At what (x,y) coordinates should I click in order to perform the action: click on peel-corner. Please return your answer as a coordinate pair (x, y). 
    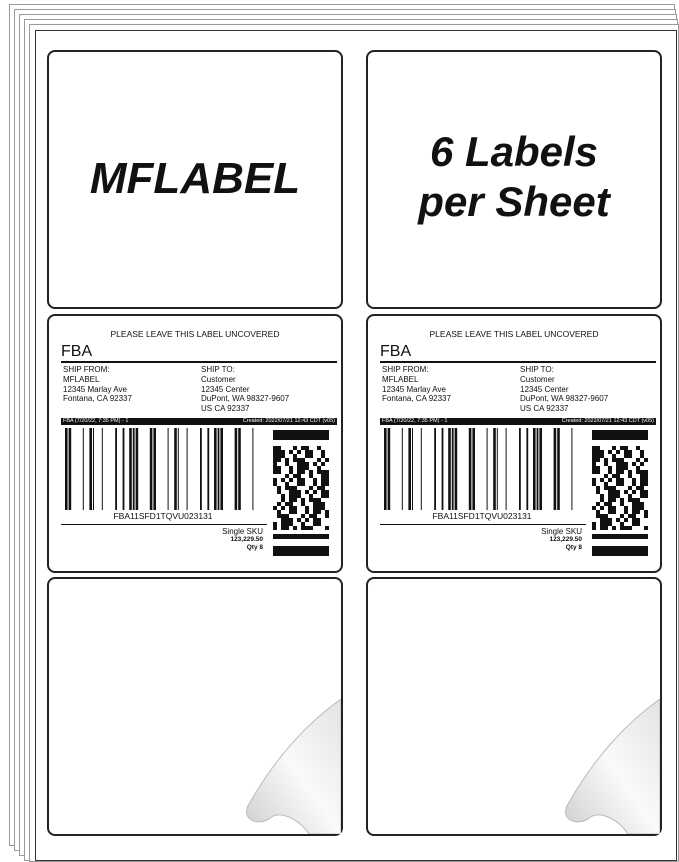
    Looking at the image, I should click on (612, 766).